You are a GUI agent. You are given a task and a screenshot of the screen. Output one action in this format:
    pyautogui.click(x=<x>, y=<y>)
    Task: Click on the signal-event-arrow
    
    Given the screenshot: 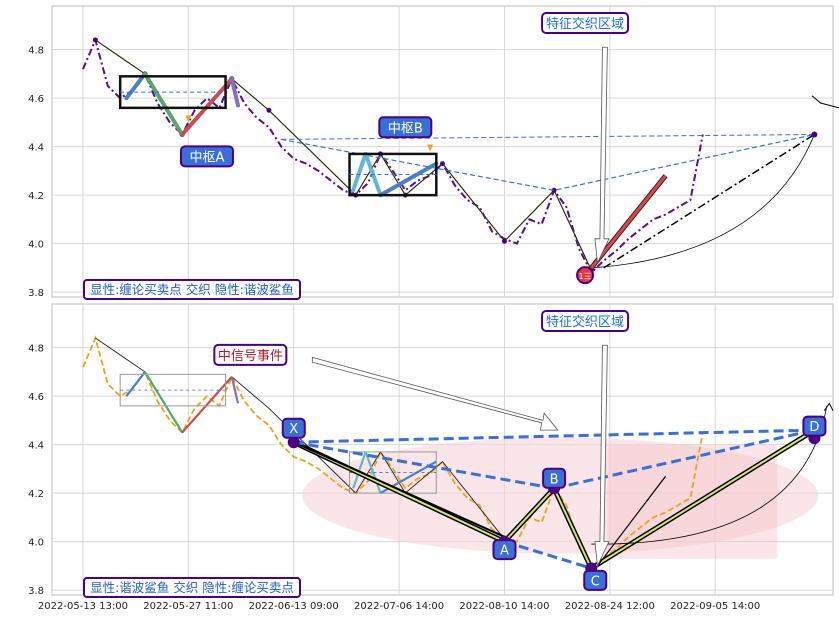 What is the action you would take?
    pyautogui.click(x=435, y=393)
    